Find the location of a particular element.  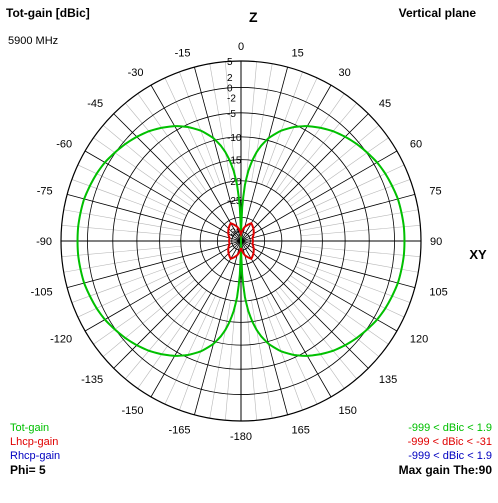

radial-tick-label: -35 is located at coordinates (234, 233).